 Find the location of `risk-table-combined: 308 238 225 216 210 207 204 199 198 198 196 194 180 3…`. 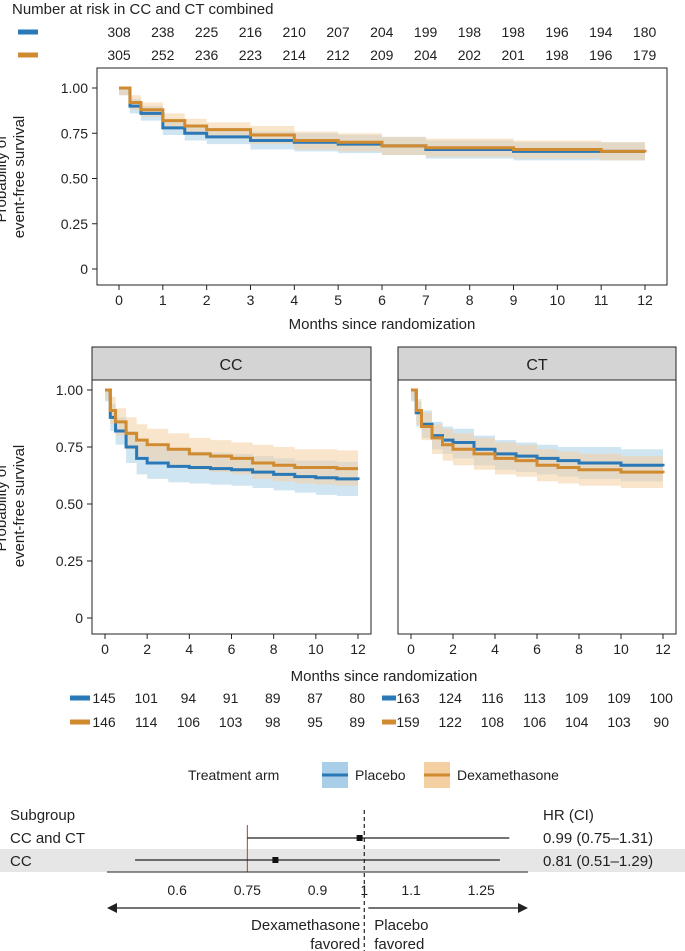

risk-table-combined: 308 238 225 216 210 207 204 199 198 198 196 194 180 3… is located at coordinates (337, 43).